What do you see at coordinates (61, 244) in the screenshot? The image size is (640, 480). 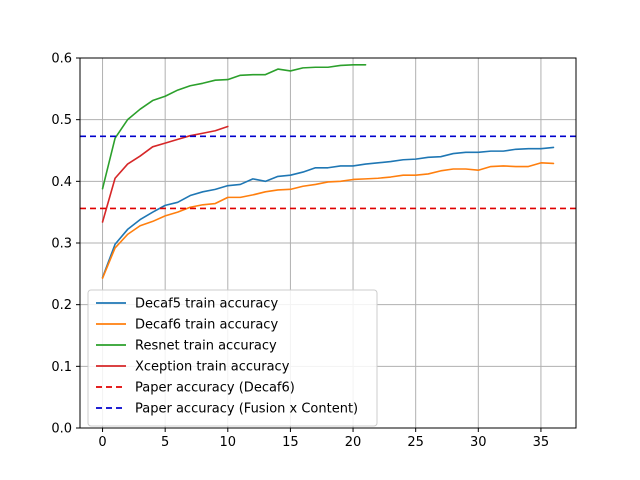 I see `y-tick-label: 0.3` at bounding box center [61, 244].